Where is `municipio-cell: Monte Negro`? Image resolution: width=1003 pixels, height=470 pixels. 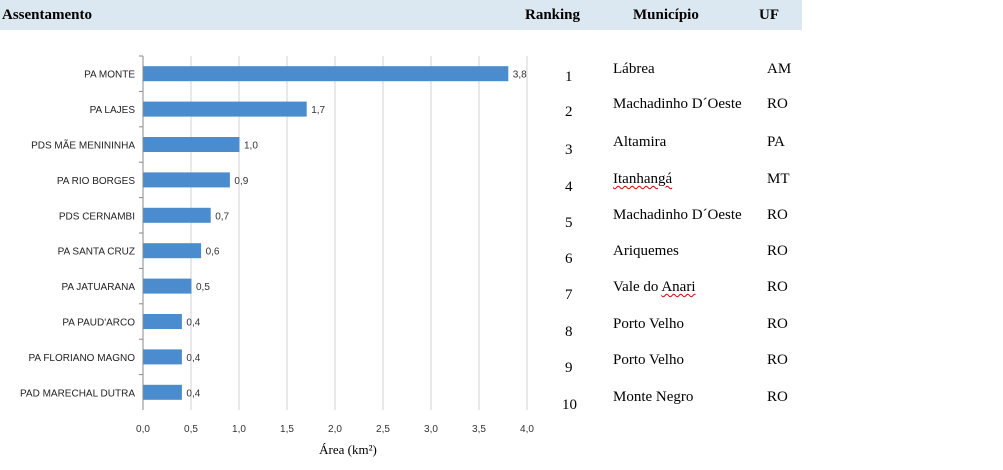 municipio-cell: Monte Negro is located at coordinates (653, 397).